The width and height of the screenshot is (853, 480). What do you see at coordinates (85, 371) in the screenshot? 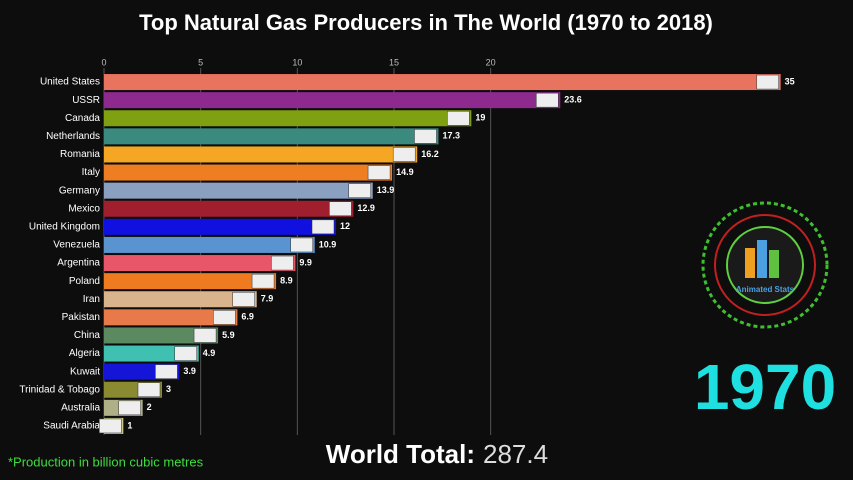
I see `y-tick-label: Kuwait` at bounding box center [85, 371].